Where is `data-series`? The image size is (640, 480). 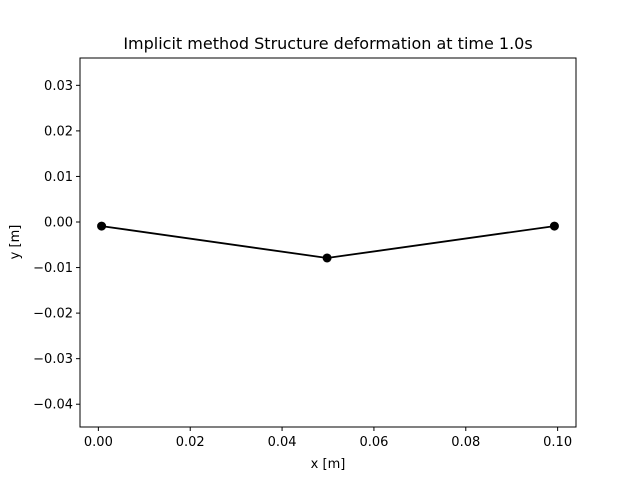
data-series is located at coordinates (328, 242).